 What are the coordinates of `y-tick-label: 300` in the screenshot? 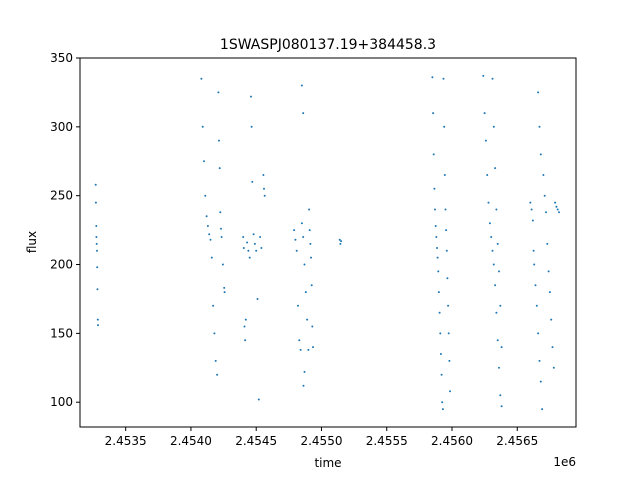 It's located at (61, 127).